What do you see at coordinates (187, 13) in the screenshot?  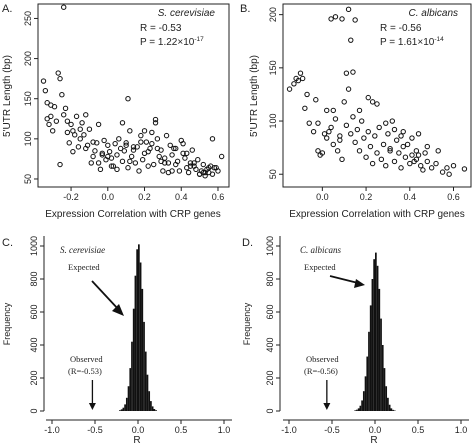 I see `species-label: S. cerevisiae` at bounding box center [187, 13].